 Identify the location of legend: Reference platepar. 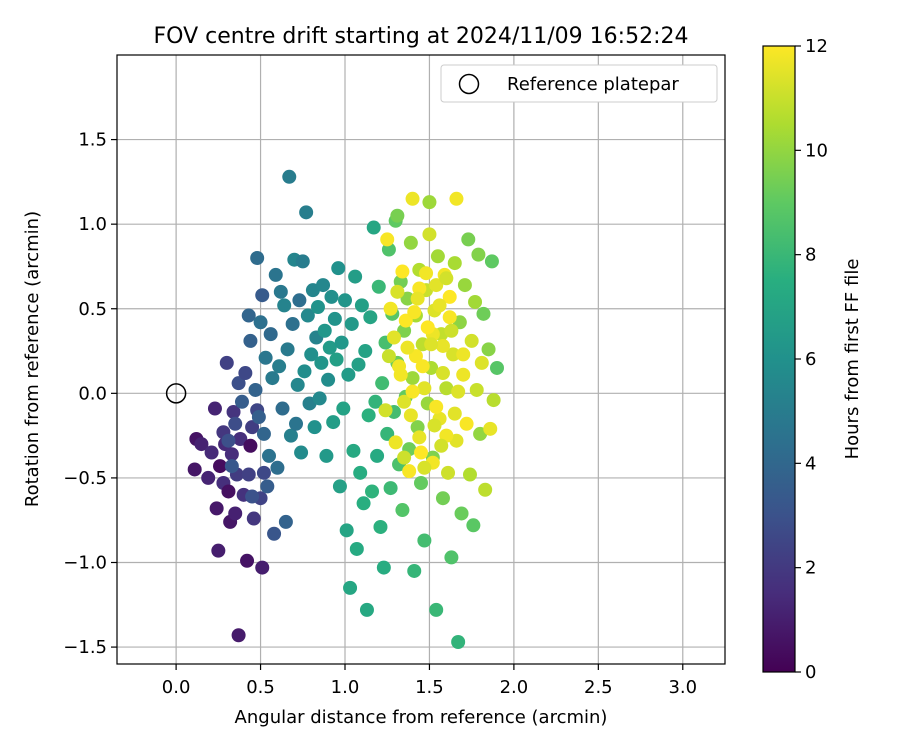
(579, 83).